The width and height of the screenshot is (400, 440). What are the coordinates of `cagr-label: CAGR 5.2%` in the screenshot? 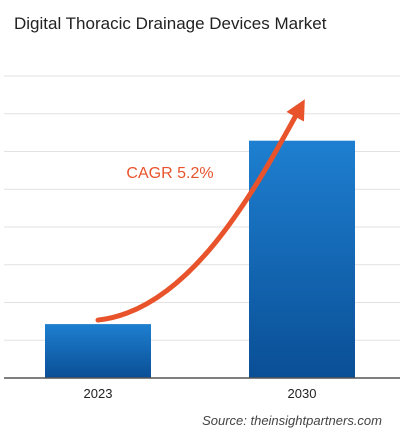 It's located at (169, 173).